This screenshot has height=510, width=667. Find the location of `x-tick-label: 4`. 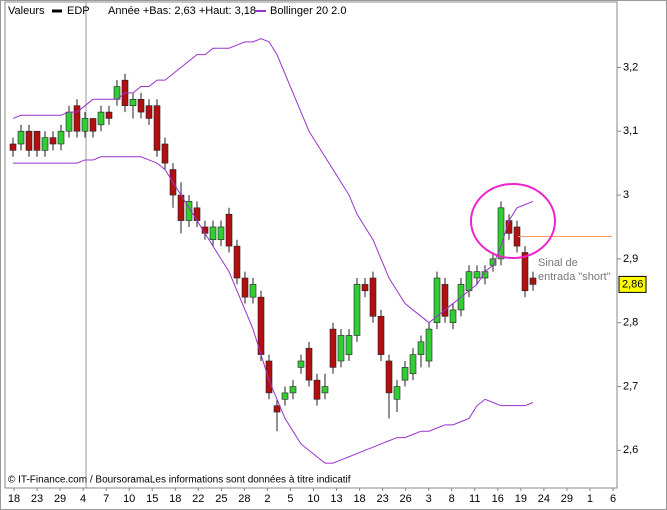

x-tick-label: 4 is located at coordinates (83, 499).